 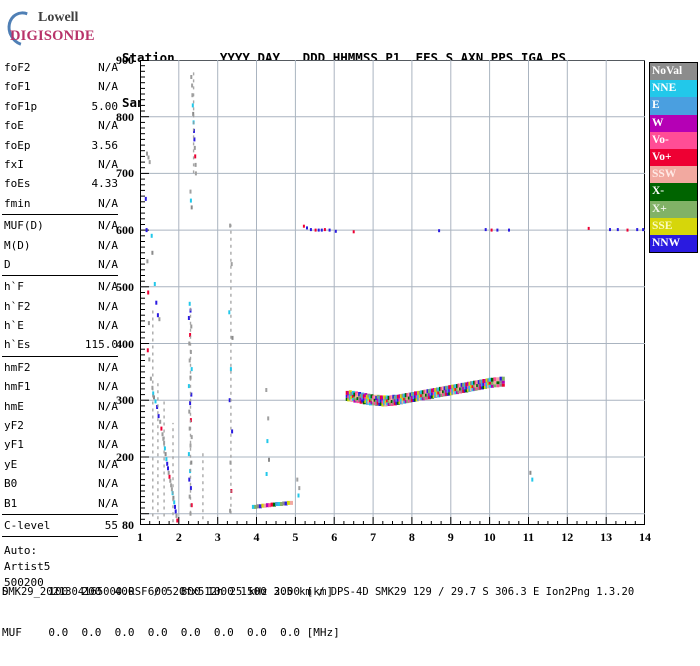 I want to click on y-tick-label: 800, so click(x=125, y=116).